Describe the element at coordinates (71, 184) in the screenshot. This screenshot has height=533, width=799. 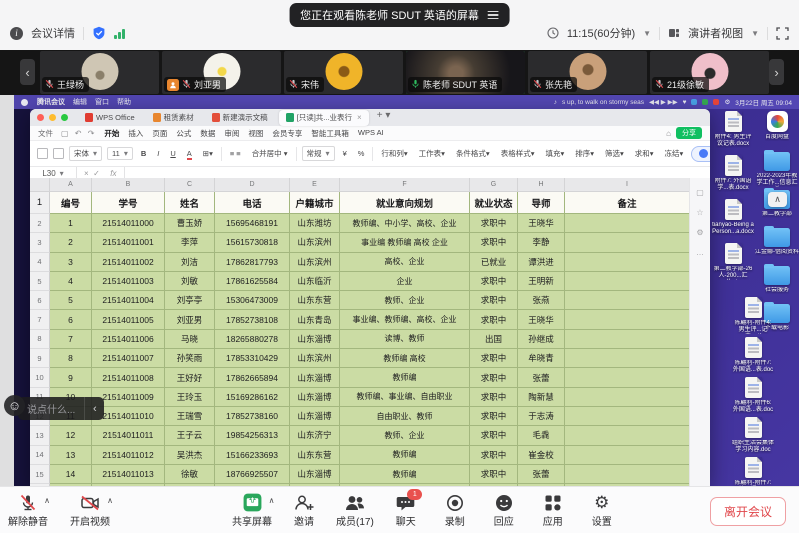
I see `column-header-A: A` at that location.